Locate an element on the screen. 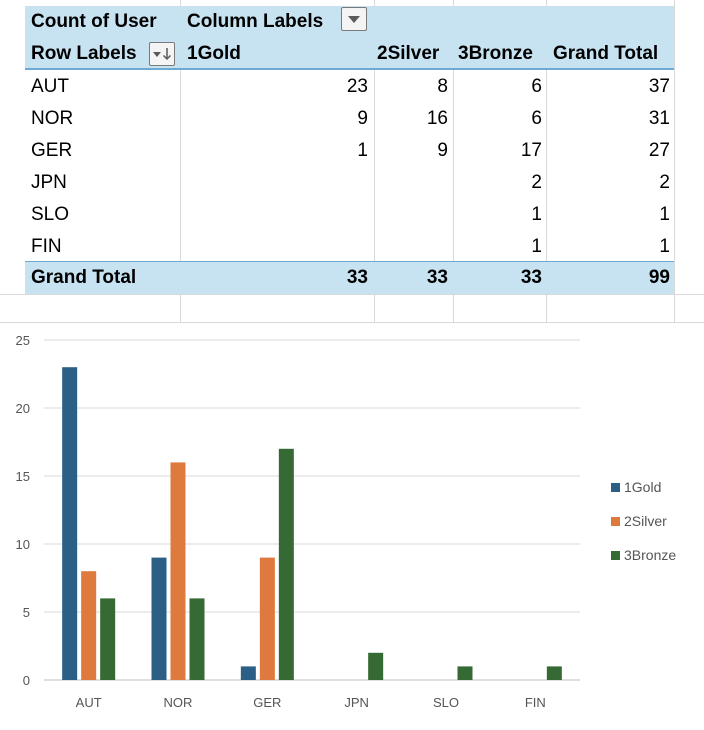 The image size is (704, 730). filter-dropdown-icon is located at coordinates (354, 19).